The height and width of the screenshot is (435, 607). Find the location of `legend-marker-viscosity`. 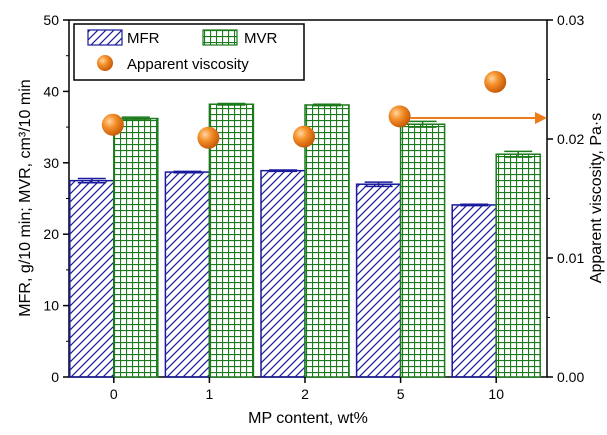

legend-marker-viscosity is located at coordinates (105, 63).